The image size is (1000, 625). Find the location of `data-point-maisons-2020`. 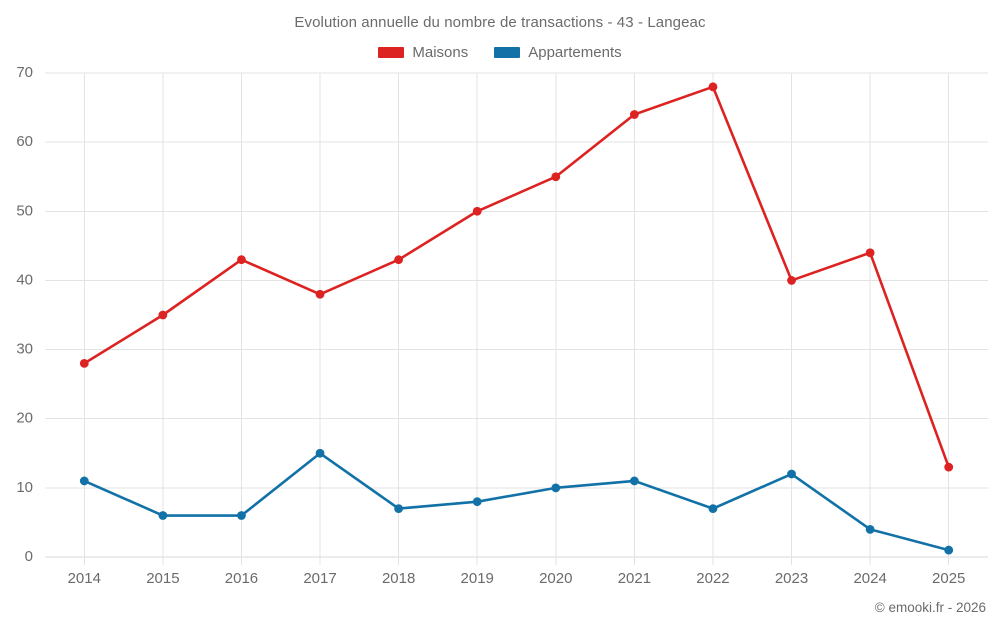

data-point-maisons-2020 is located at coordinates (556, 177).